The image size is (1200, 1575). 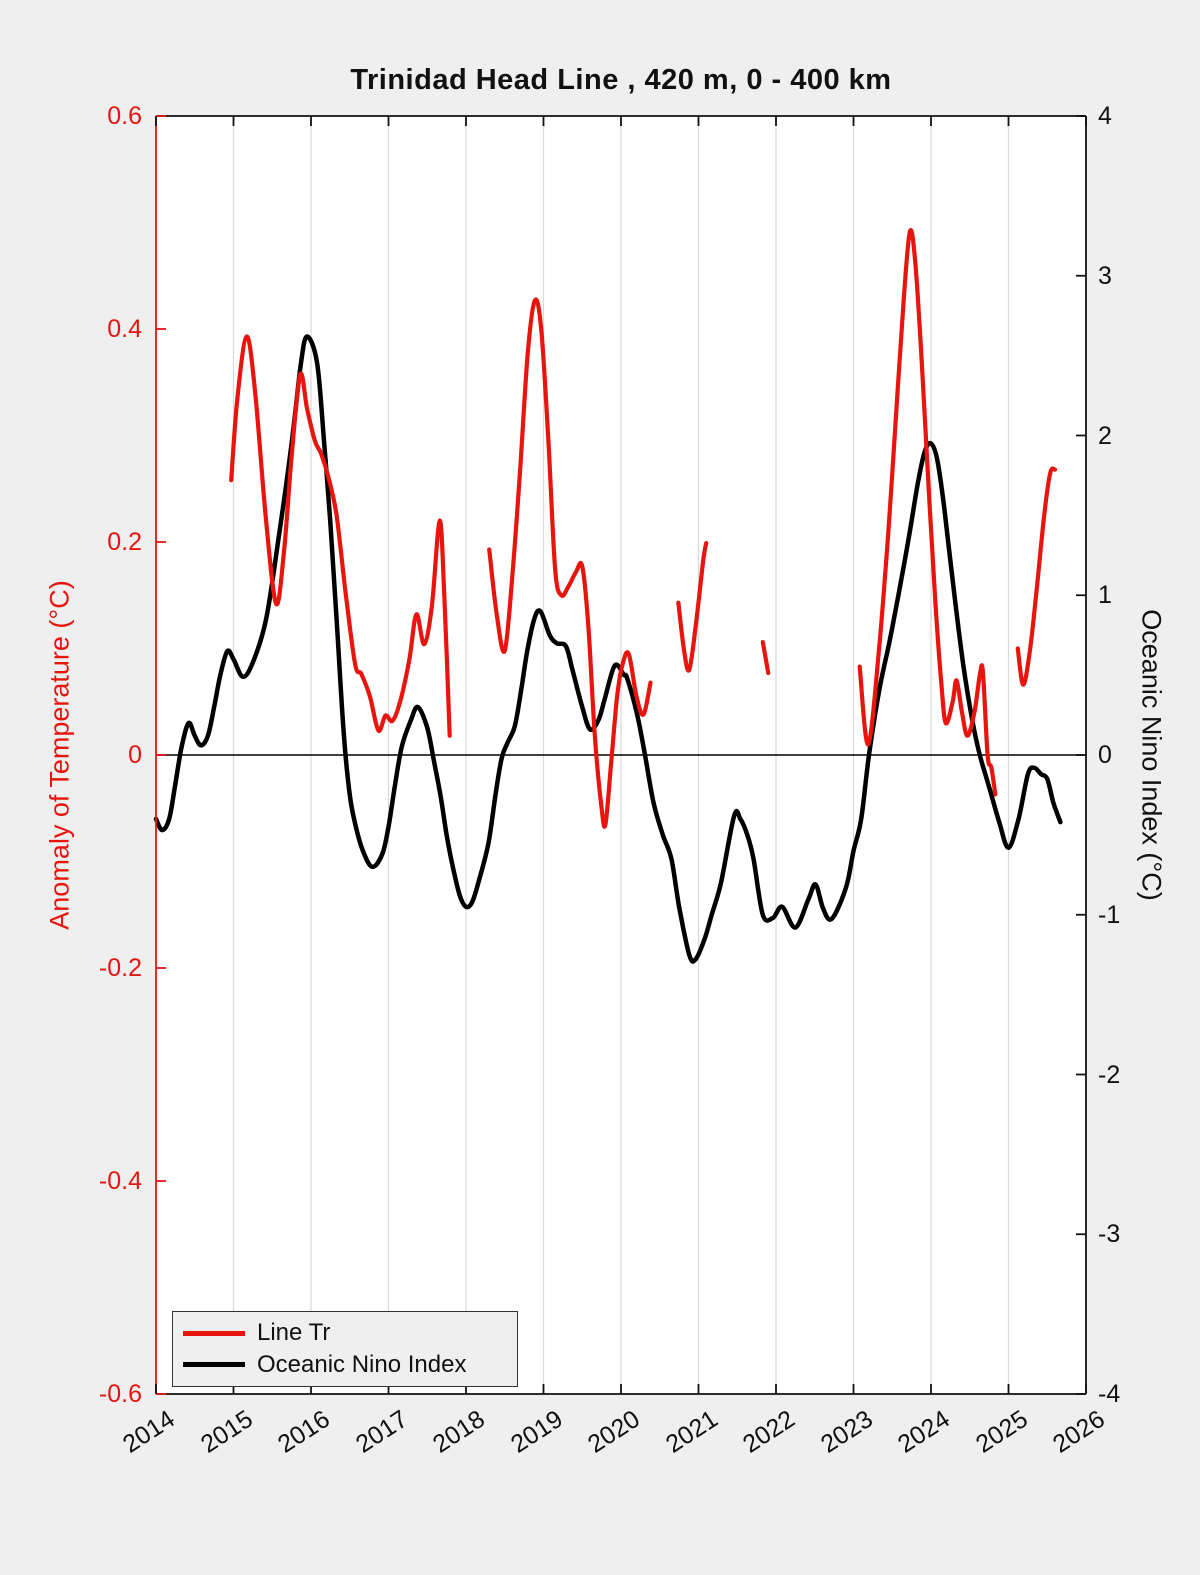 What do you see at coordinates (294, 1333) in the screenshot?
I see `legend-label-line-tr: Line Tr` at bounding box center [294, 1333].